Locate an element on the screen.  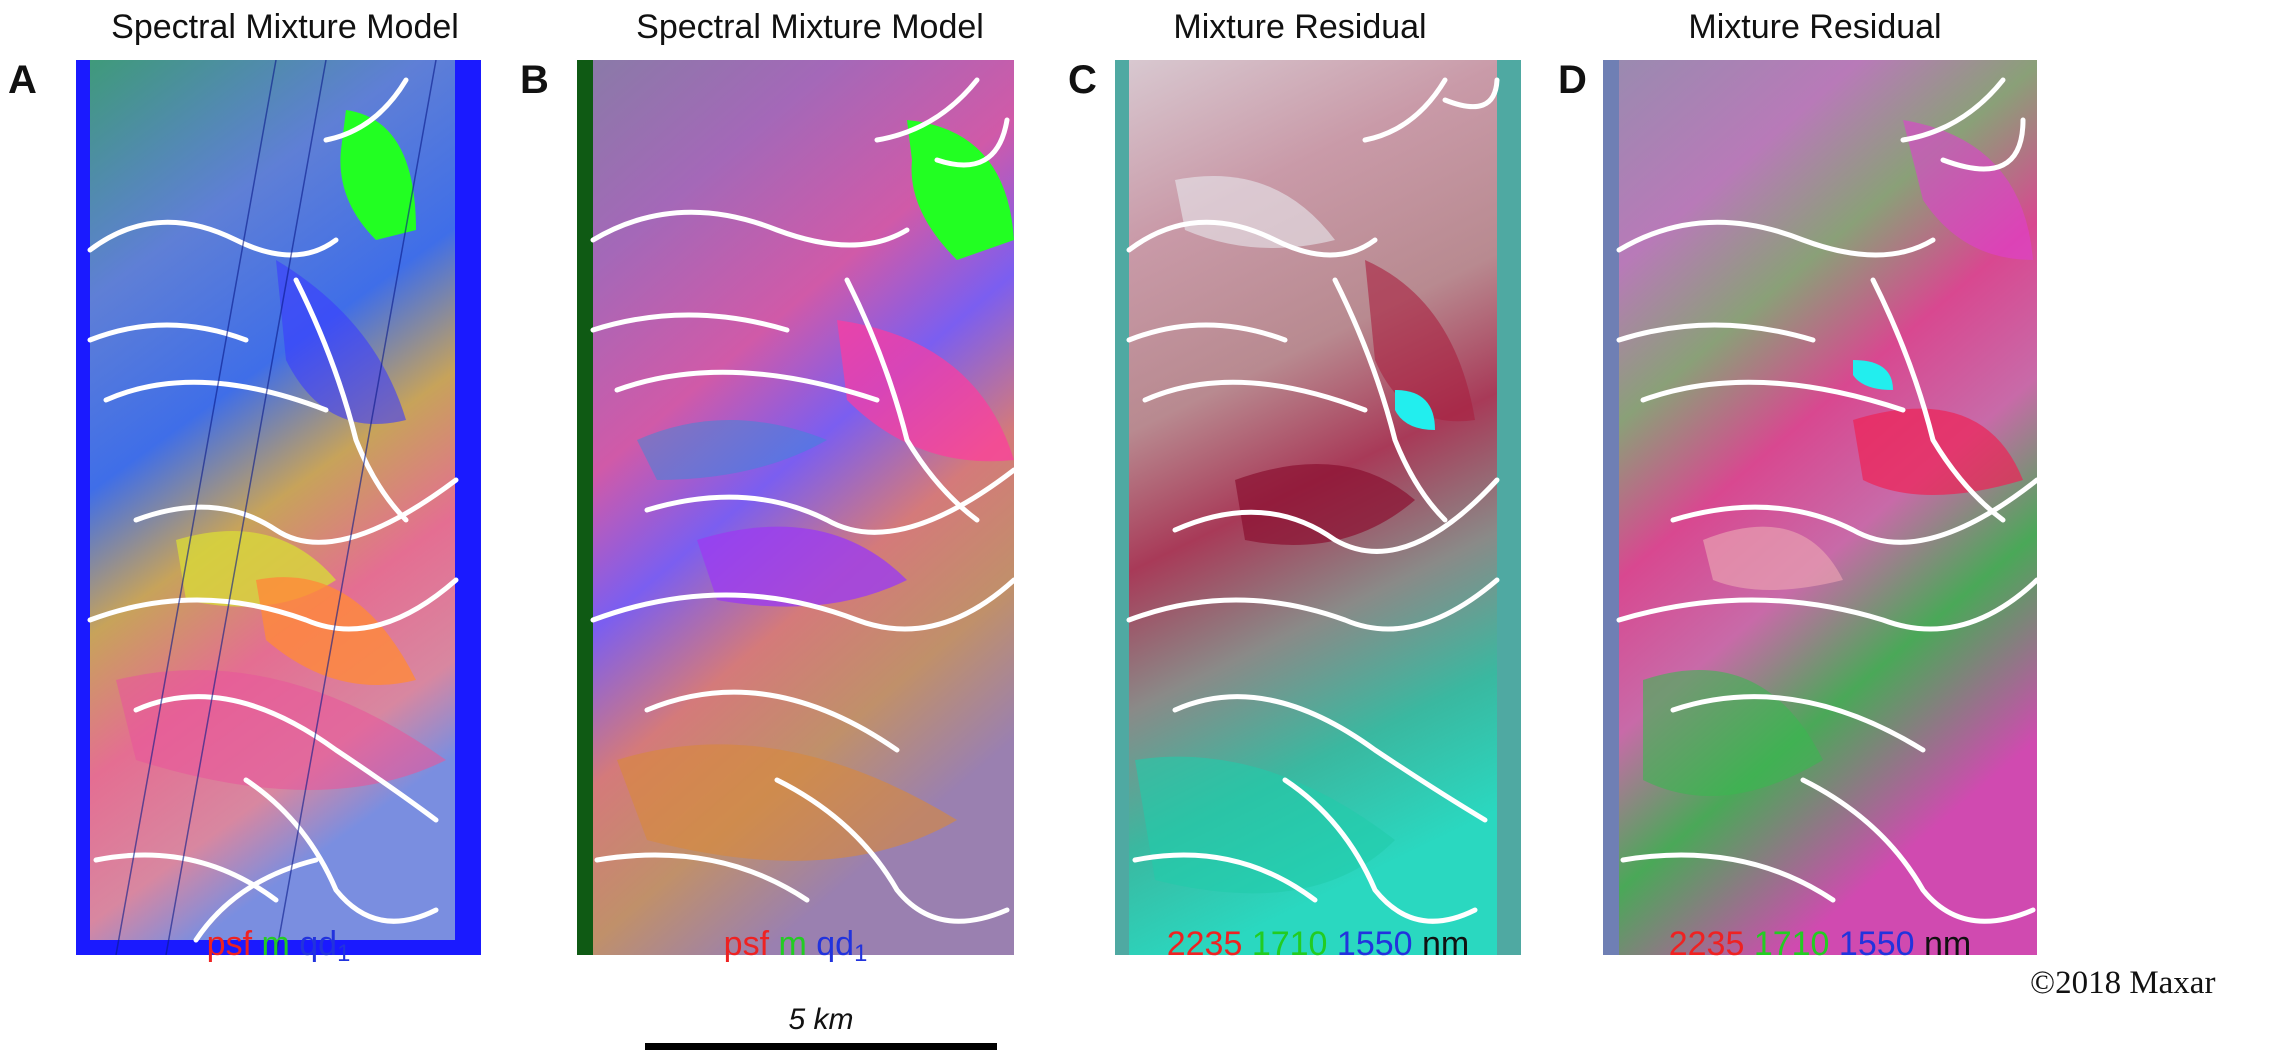
panel-d-legend: 2235 1710 1550 nm is located at coordinates (1820, 944).